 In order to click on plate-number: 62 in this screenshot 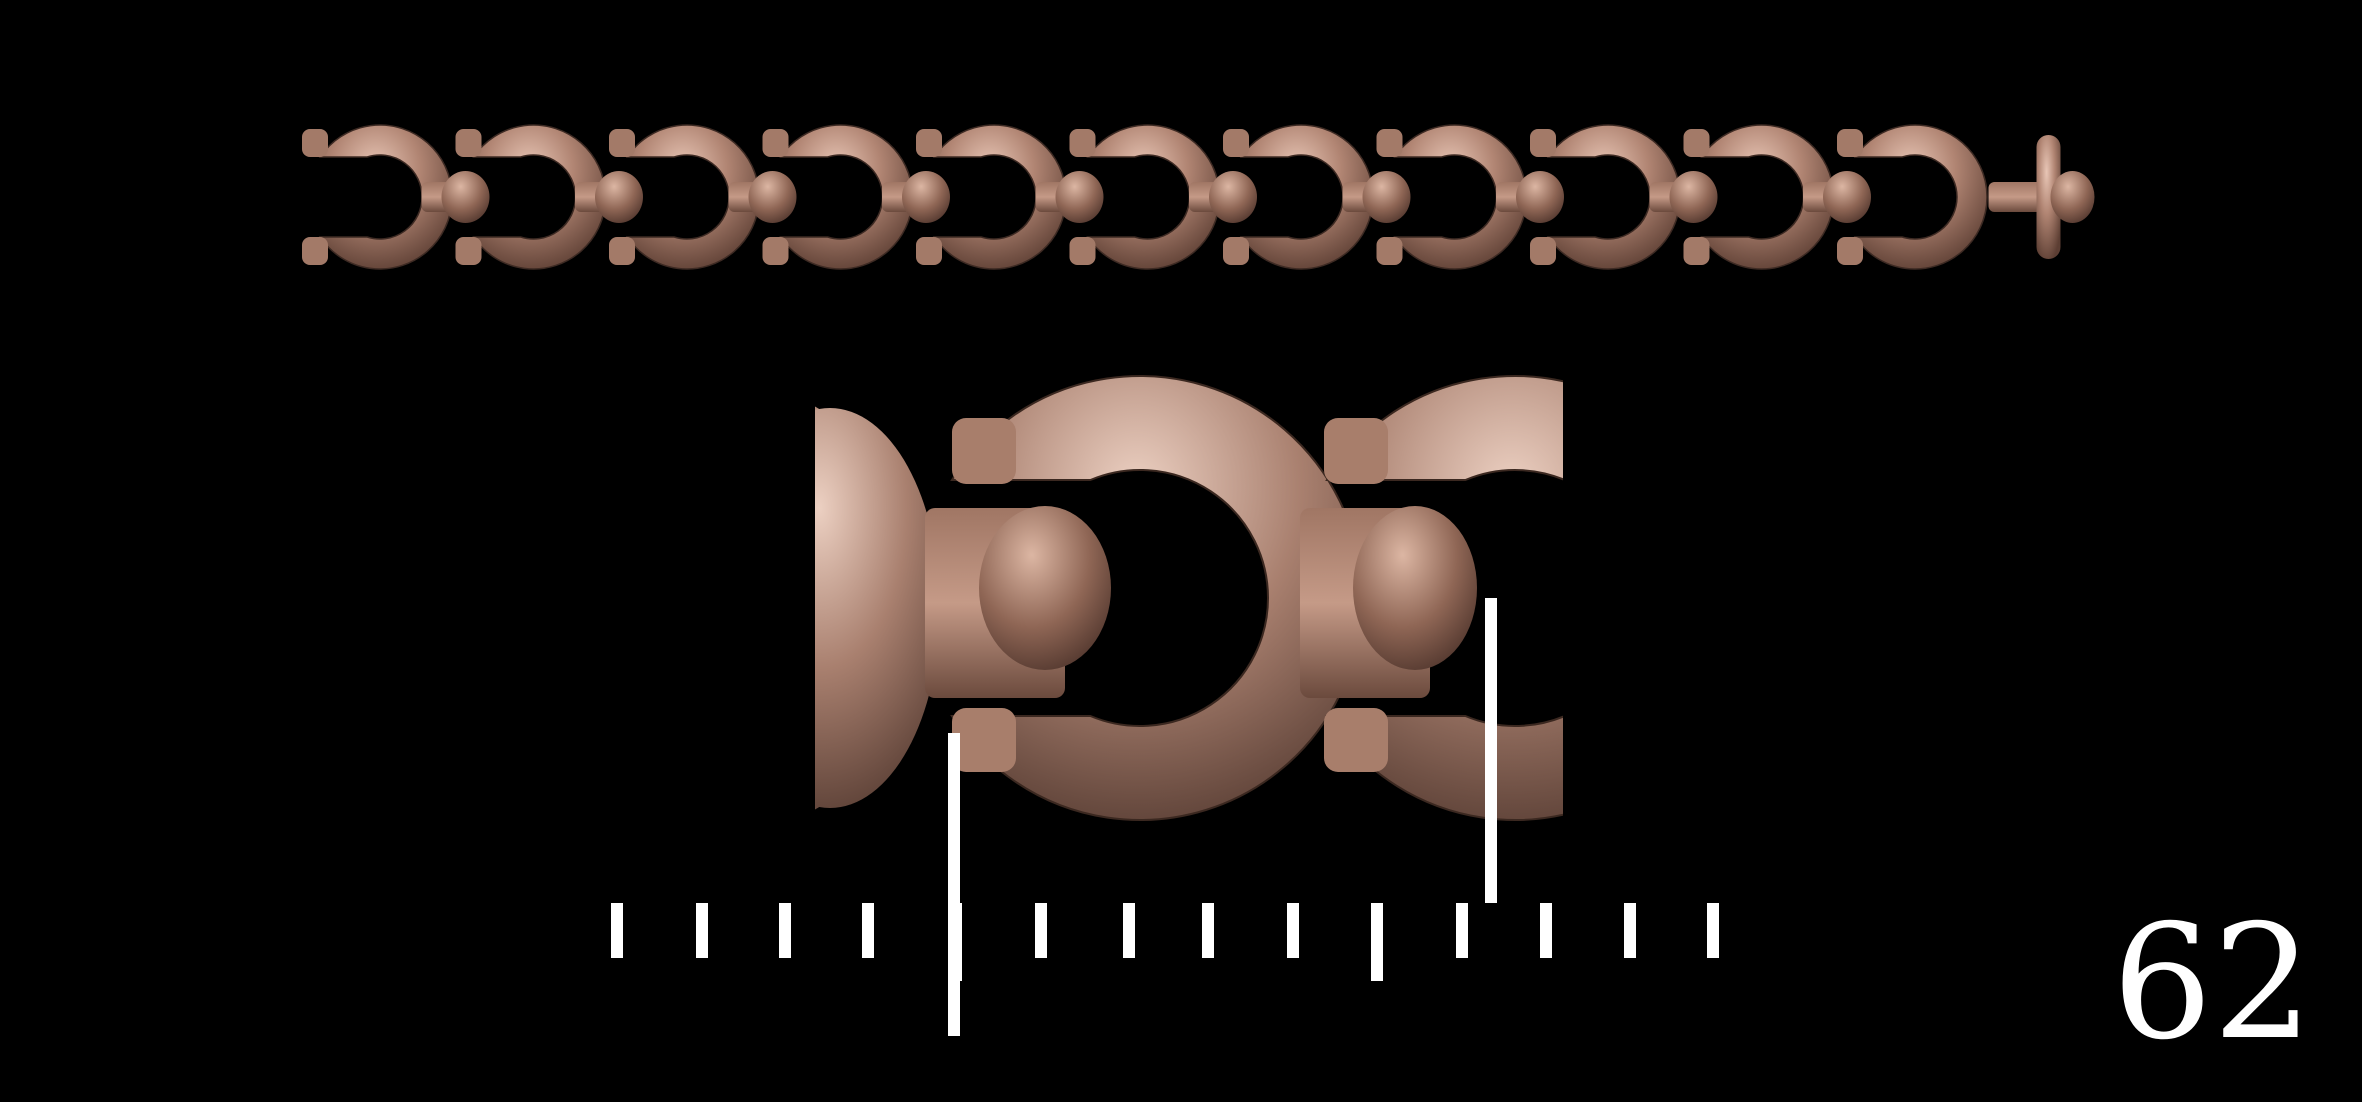, I will do `click(2213, 983)`.